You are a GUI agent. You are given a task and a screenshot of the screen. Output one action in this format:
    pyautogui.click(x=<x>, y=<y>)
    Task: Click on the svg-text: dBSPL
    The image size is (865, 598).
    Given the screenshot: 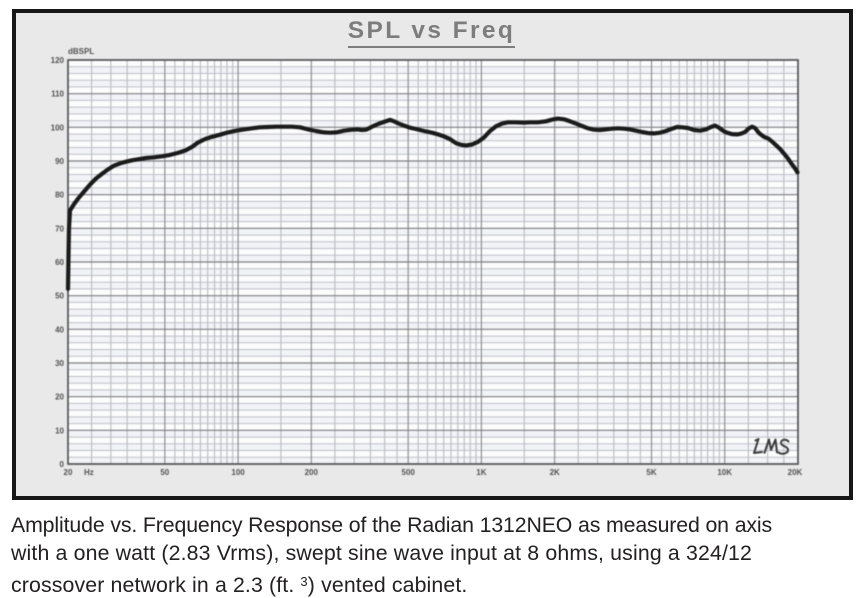 What is the action you would take?
    pyautogui.click(x=81, y=51)
    